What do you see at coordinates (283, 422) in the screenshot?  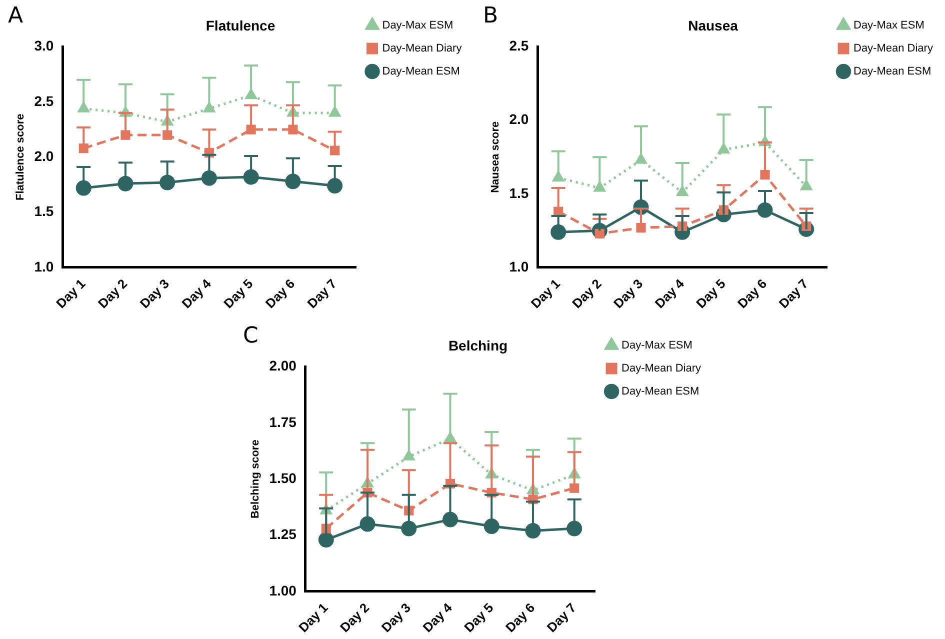 I see `y-tick-label: 1.75` at bounding box center [283, 422].